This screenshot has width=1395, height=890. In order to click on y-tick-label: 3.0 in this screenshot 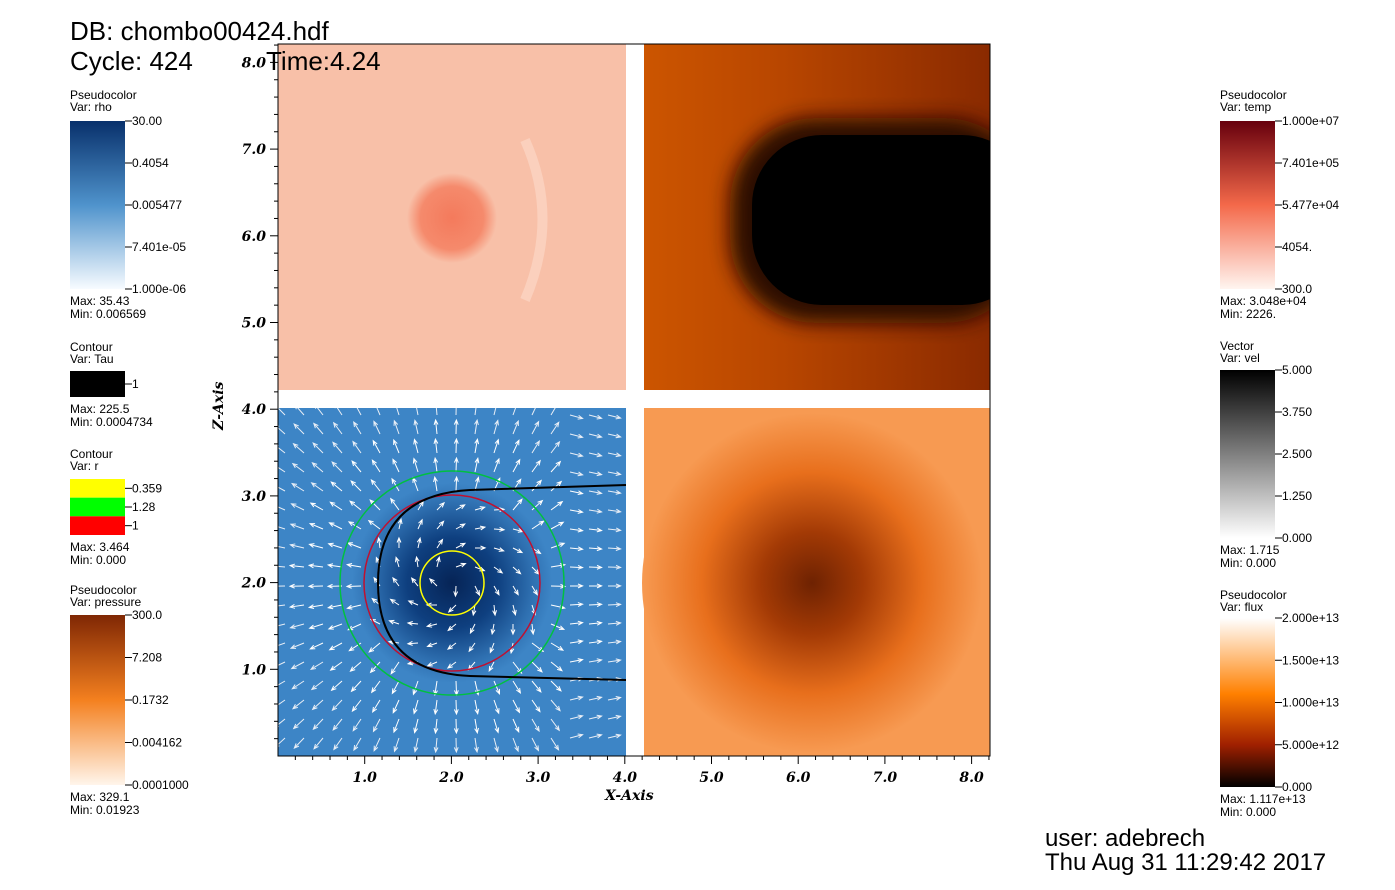, I will do `click(254, 497)`.